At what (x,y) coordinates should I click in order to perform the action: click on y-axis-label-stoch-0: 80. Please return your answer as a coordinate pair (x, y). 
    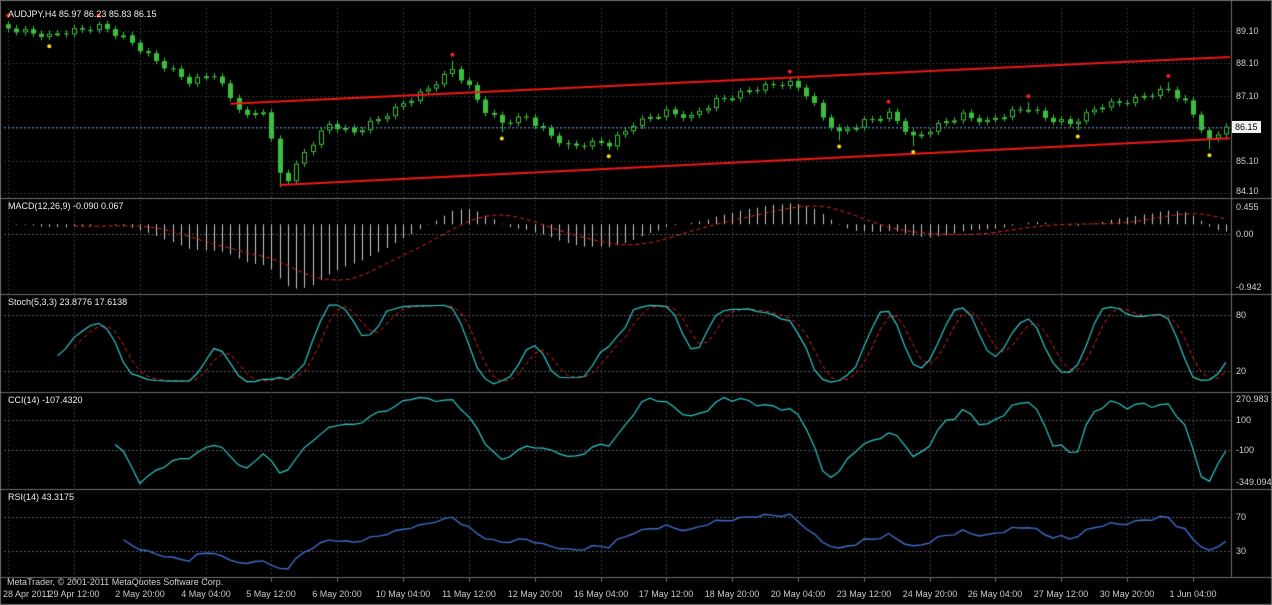
    Looking at the image, I should click on (1241, 315).